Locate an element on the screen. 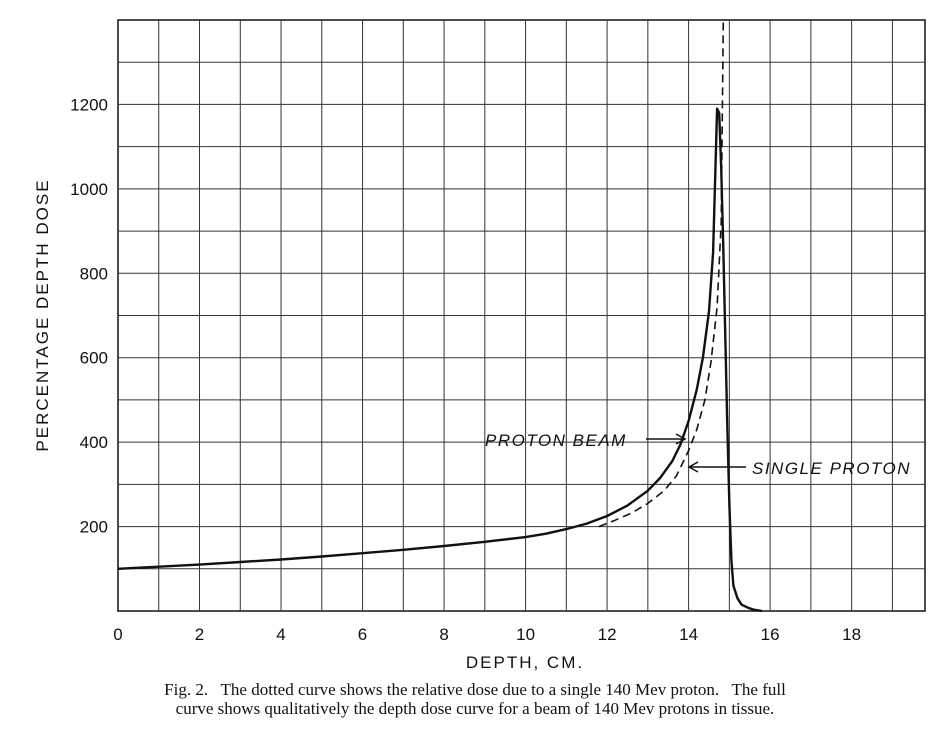 This screenshot has height=731, width=947. x-tick-label: 8 is located at coordinates (443, 634).